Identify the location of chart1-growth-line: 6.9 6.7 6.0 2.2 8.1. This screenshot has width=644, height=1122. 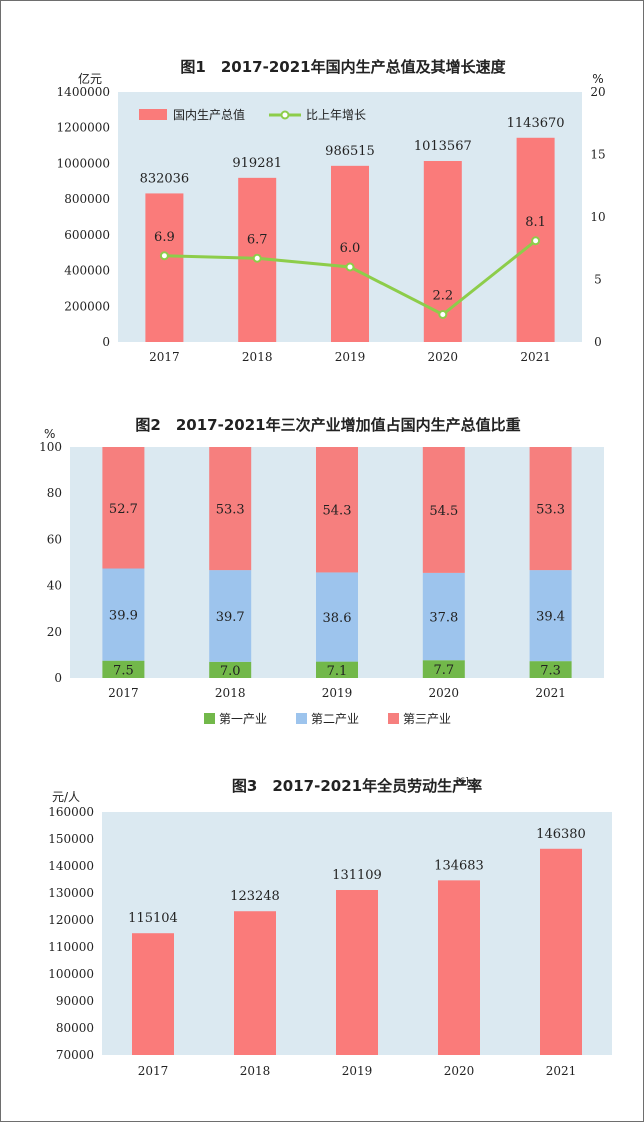
(350, 267).